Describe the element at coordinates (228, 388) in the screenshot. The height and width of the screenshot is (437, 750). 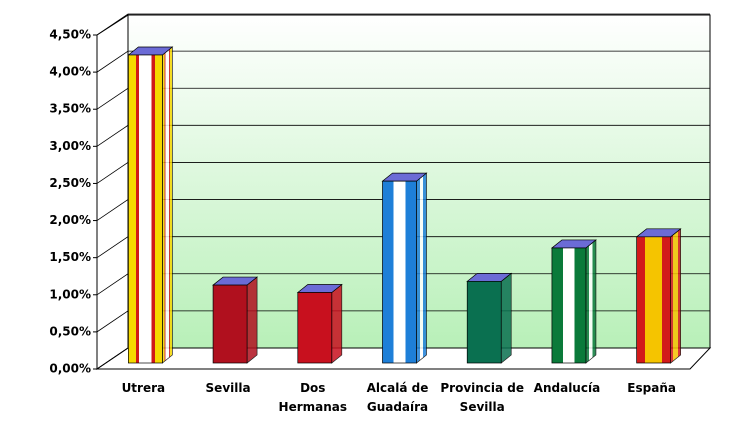
I see `x-tick-label: Sevilla` at that location.